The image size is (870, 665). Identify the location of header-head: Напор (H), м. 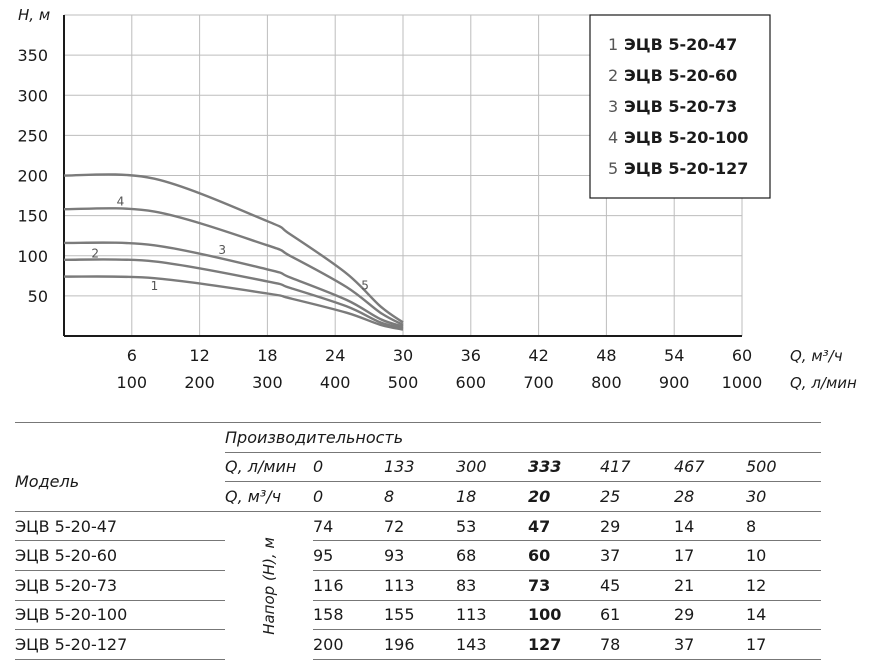
(269, 585).